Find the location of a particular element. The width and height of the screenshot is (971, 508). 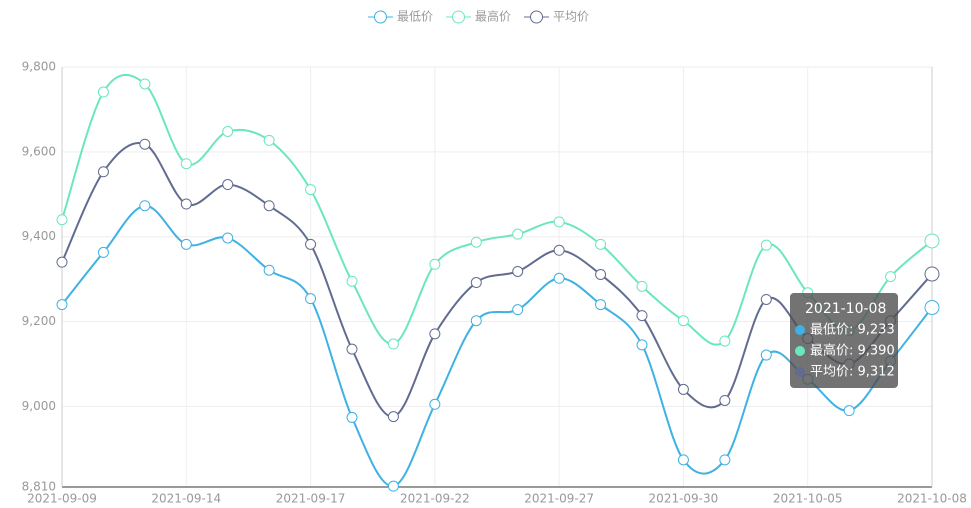

legend-label: 最高价 is located at coordinates (493, 16).